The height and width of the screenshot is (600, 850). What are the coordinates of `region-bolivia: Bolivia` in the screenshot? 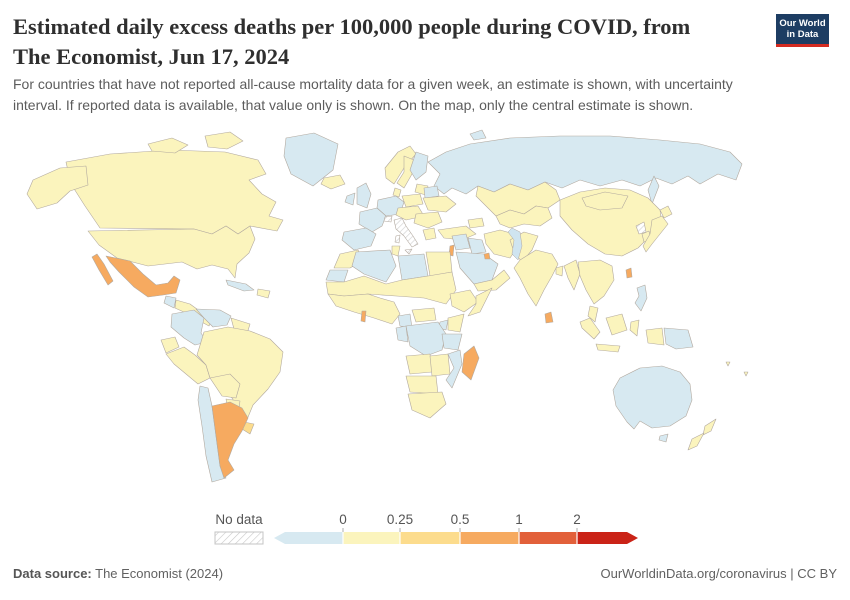 It's located at (225, 386).